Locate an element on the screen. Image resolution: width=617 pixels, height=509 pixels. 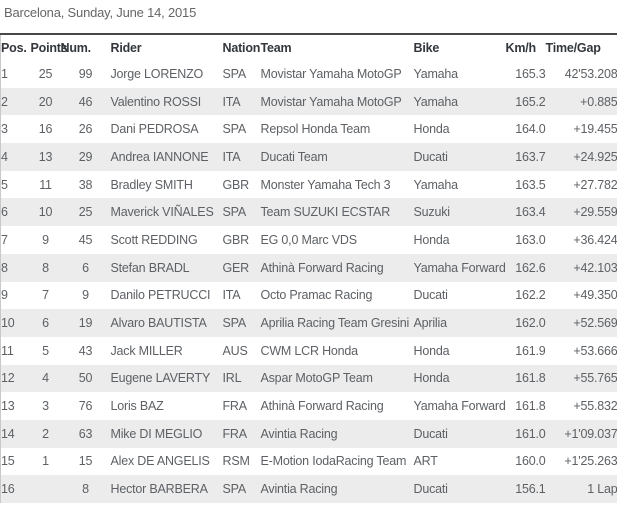
column-header-num: Num. is located at coordinates (76, 47).